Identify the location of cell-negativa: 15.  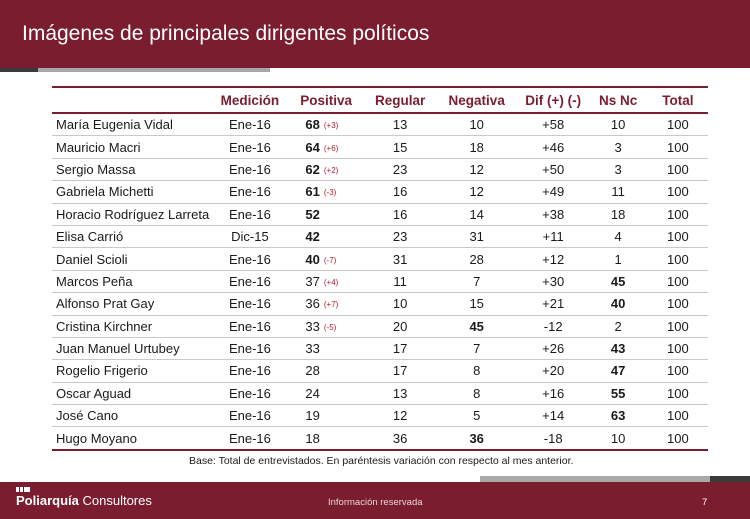
(476, 304).